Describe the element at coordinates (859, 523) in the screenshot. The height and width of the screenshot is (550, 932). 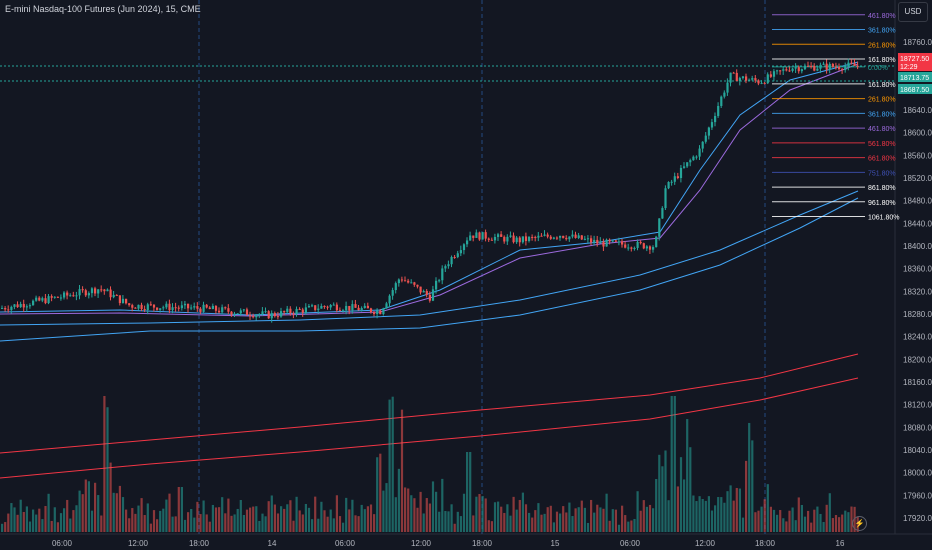
I see `lightning-icon: ⚡` at that location.